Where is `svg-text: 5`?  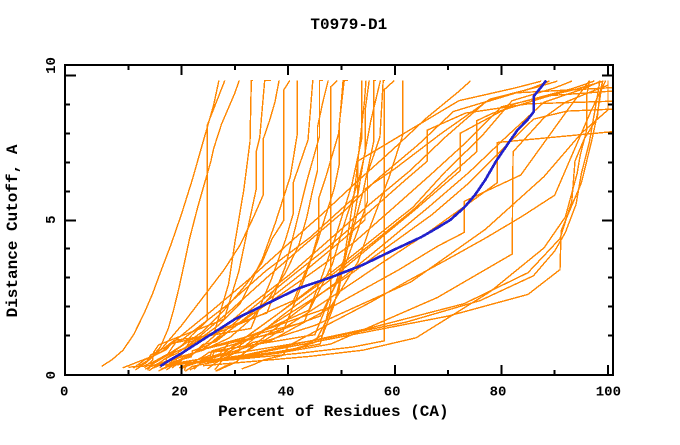 svg-text: 5 is located at coordinates (52, 219).